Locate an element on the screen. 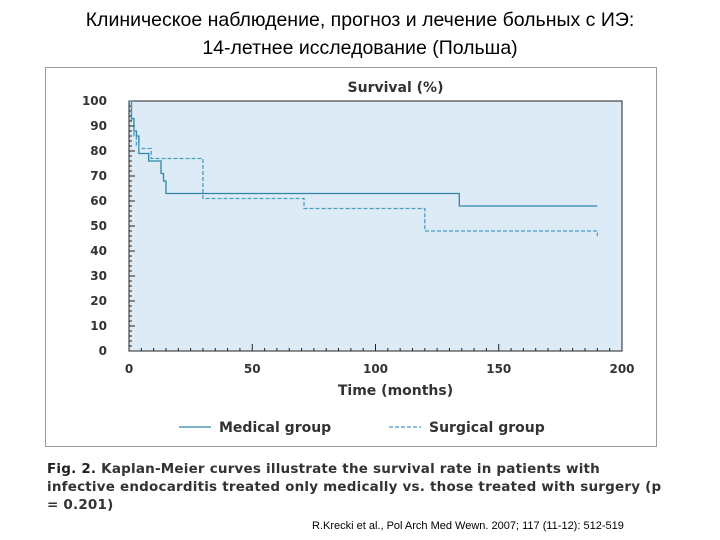 The height and width of the screenshot is (540, 720). y-tick-label: 10 is located at coordinates (98, 326).